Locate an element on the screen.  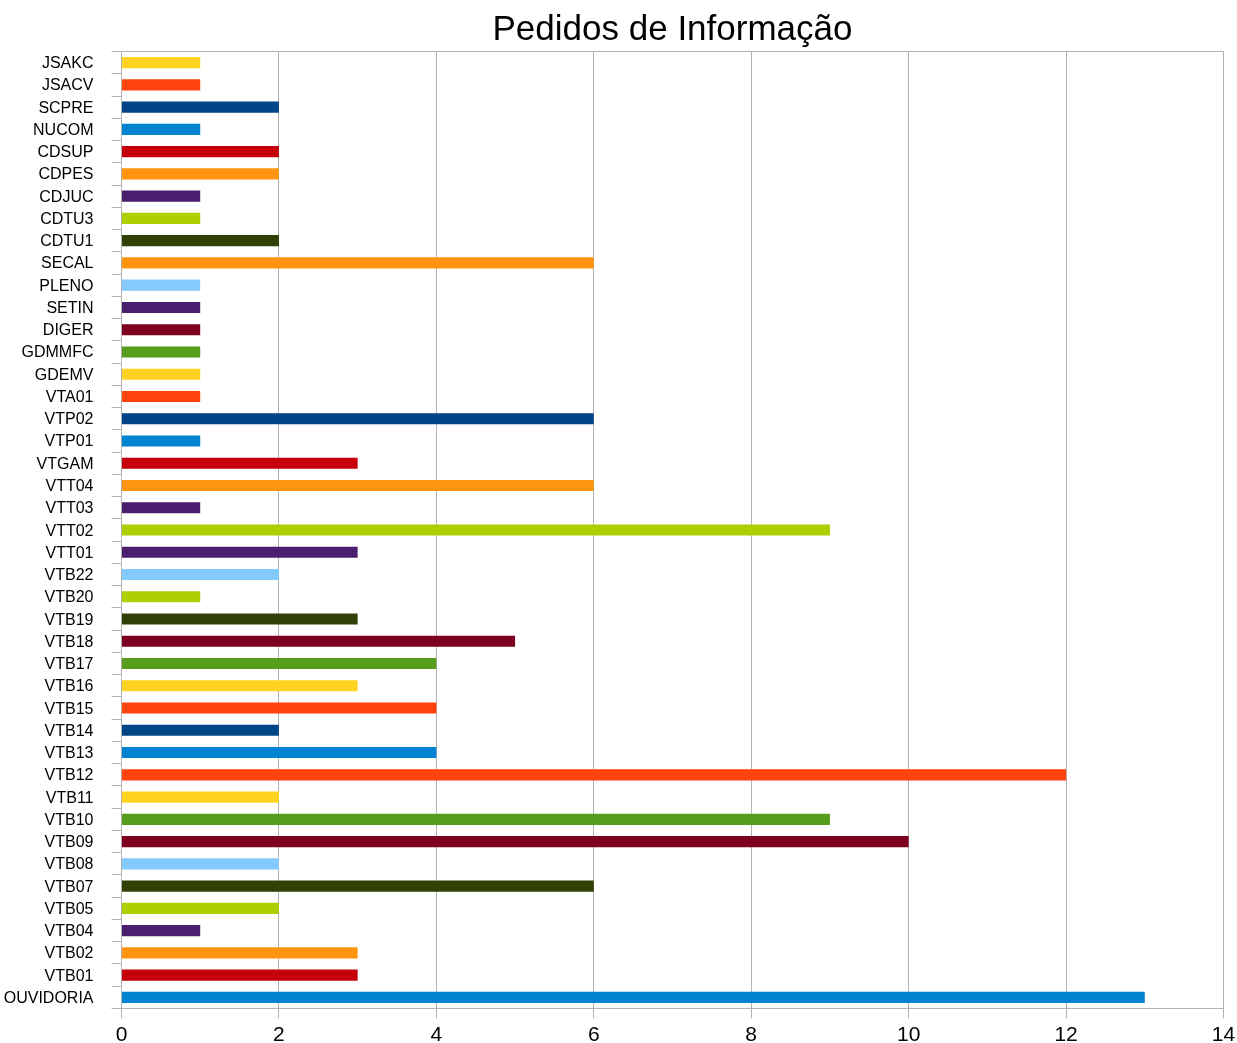
y-tick-label: VTB19 is located at coordinates (69, 619).